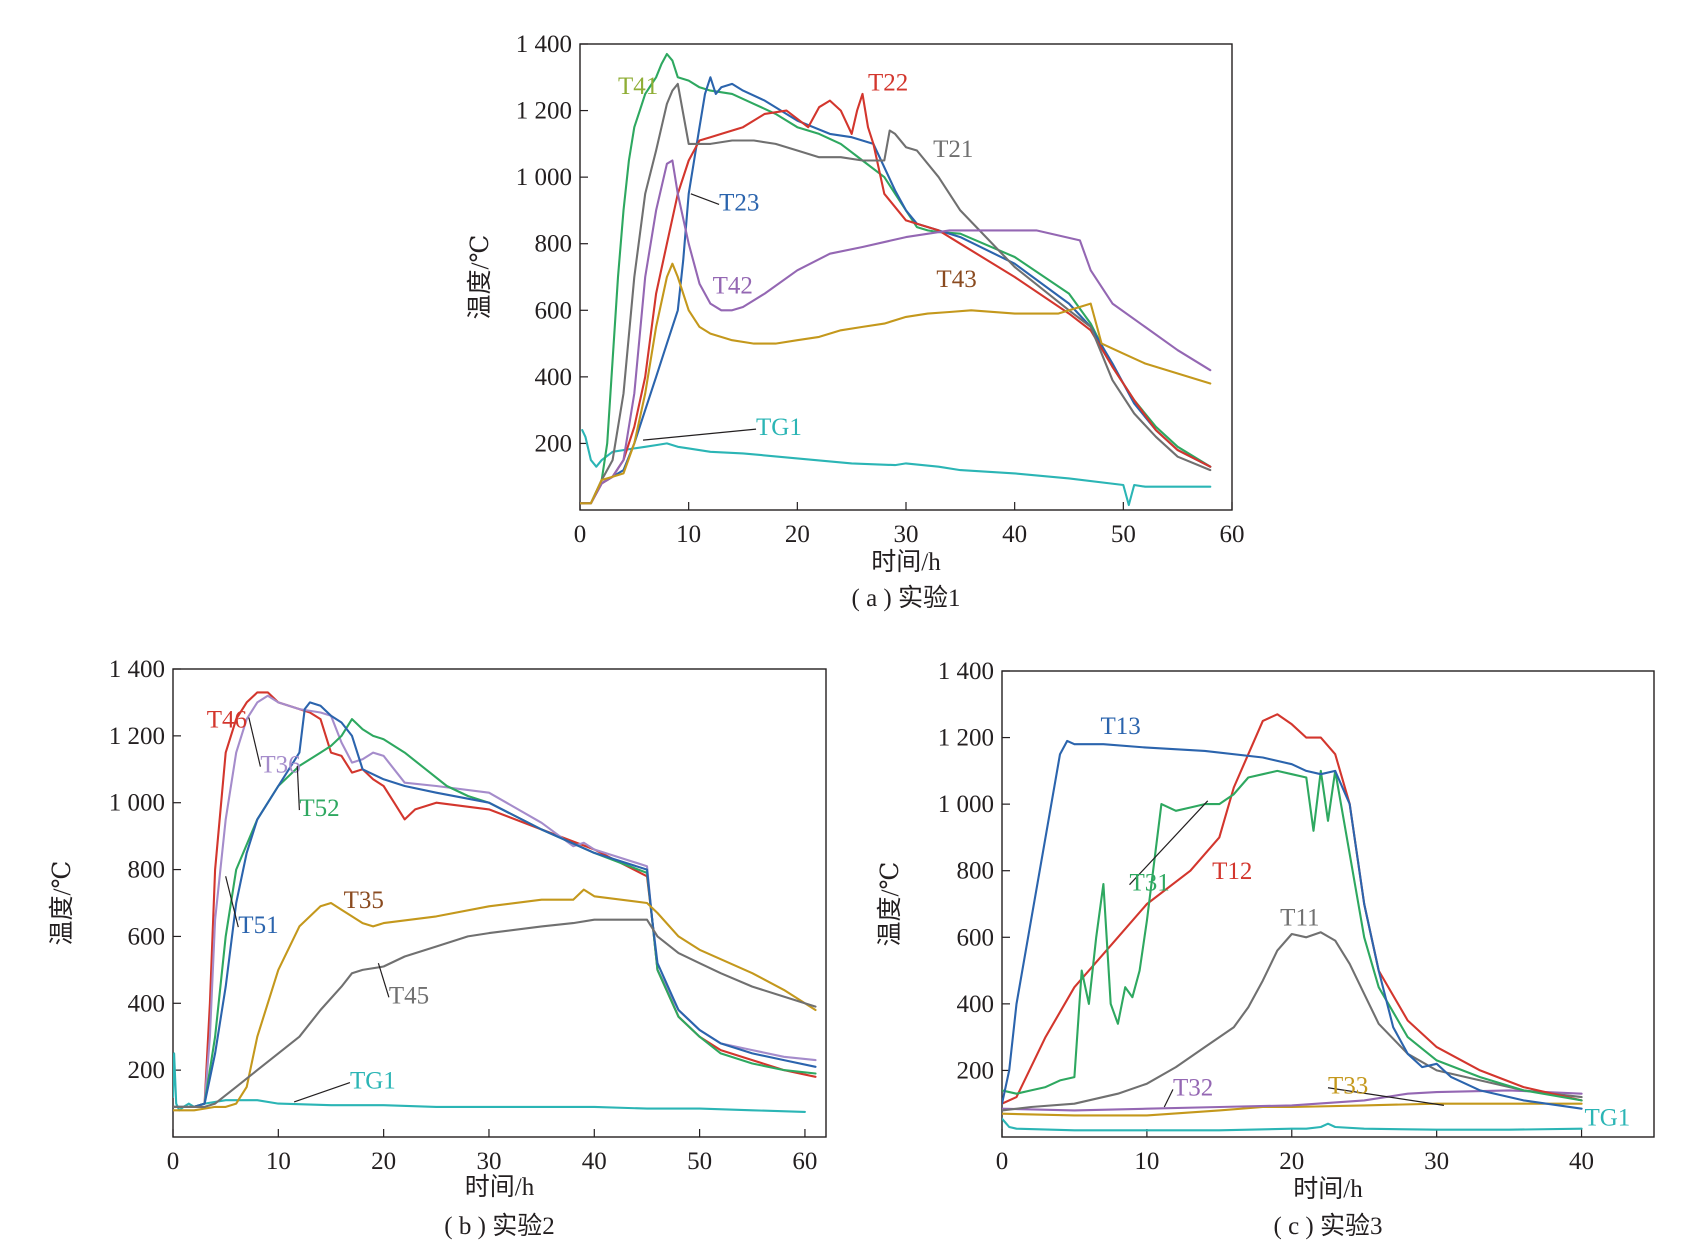 The height and width of the screenshot is (1259, 1682). What do you see at coordinates (888, 83) in the screenshot?
I see `series-label-t22: T22` at bounding box center [888, 83].